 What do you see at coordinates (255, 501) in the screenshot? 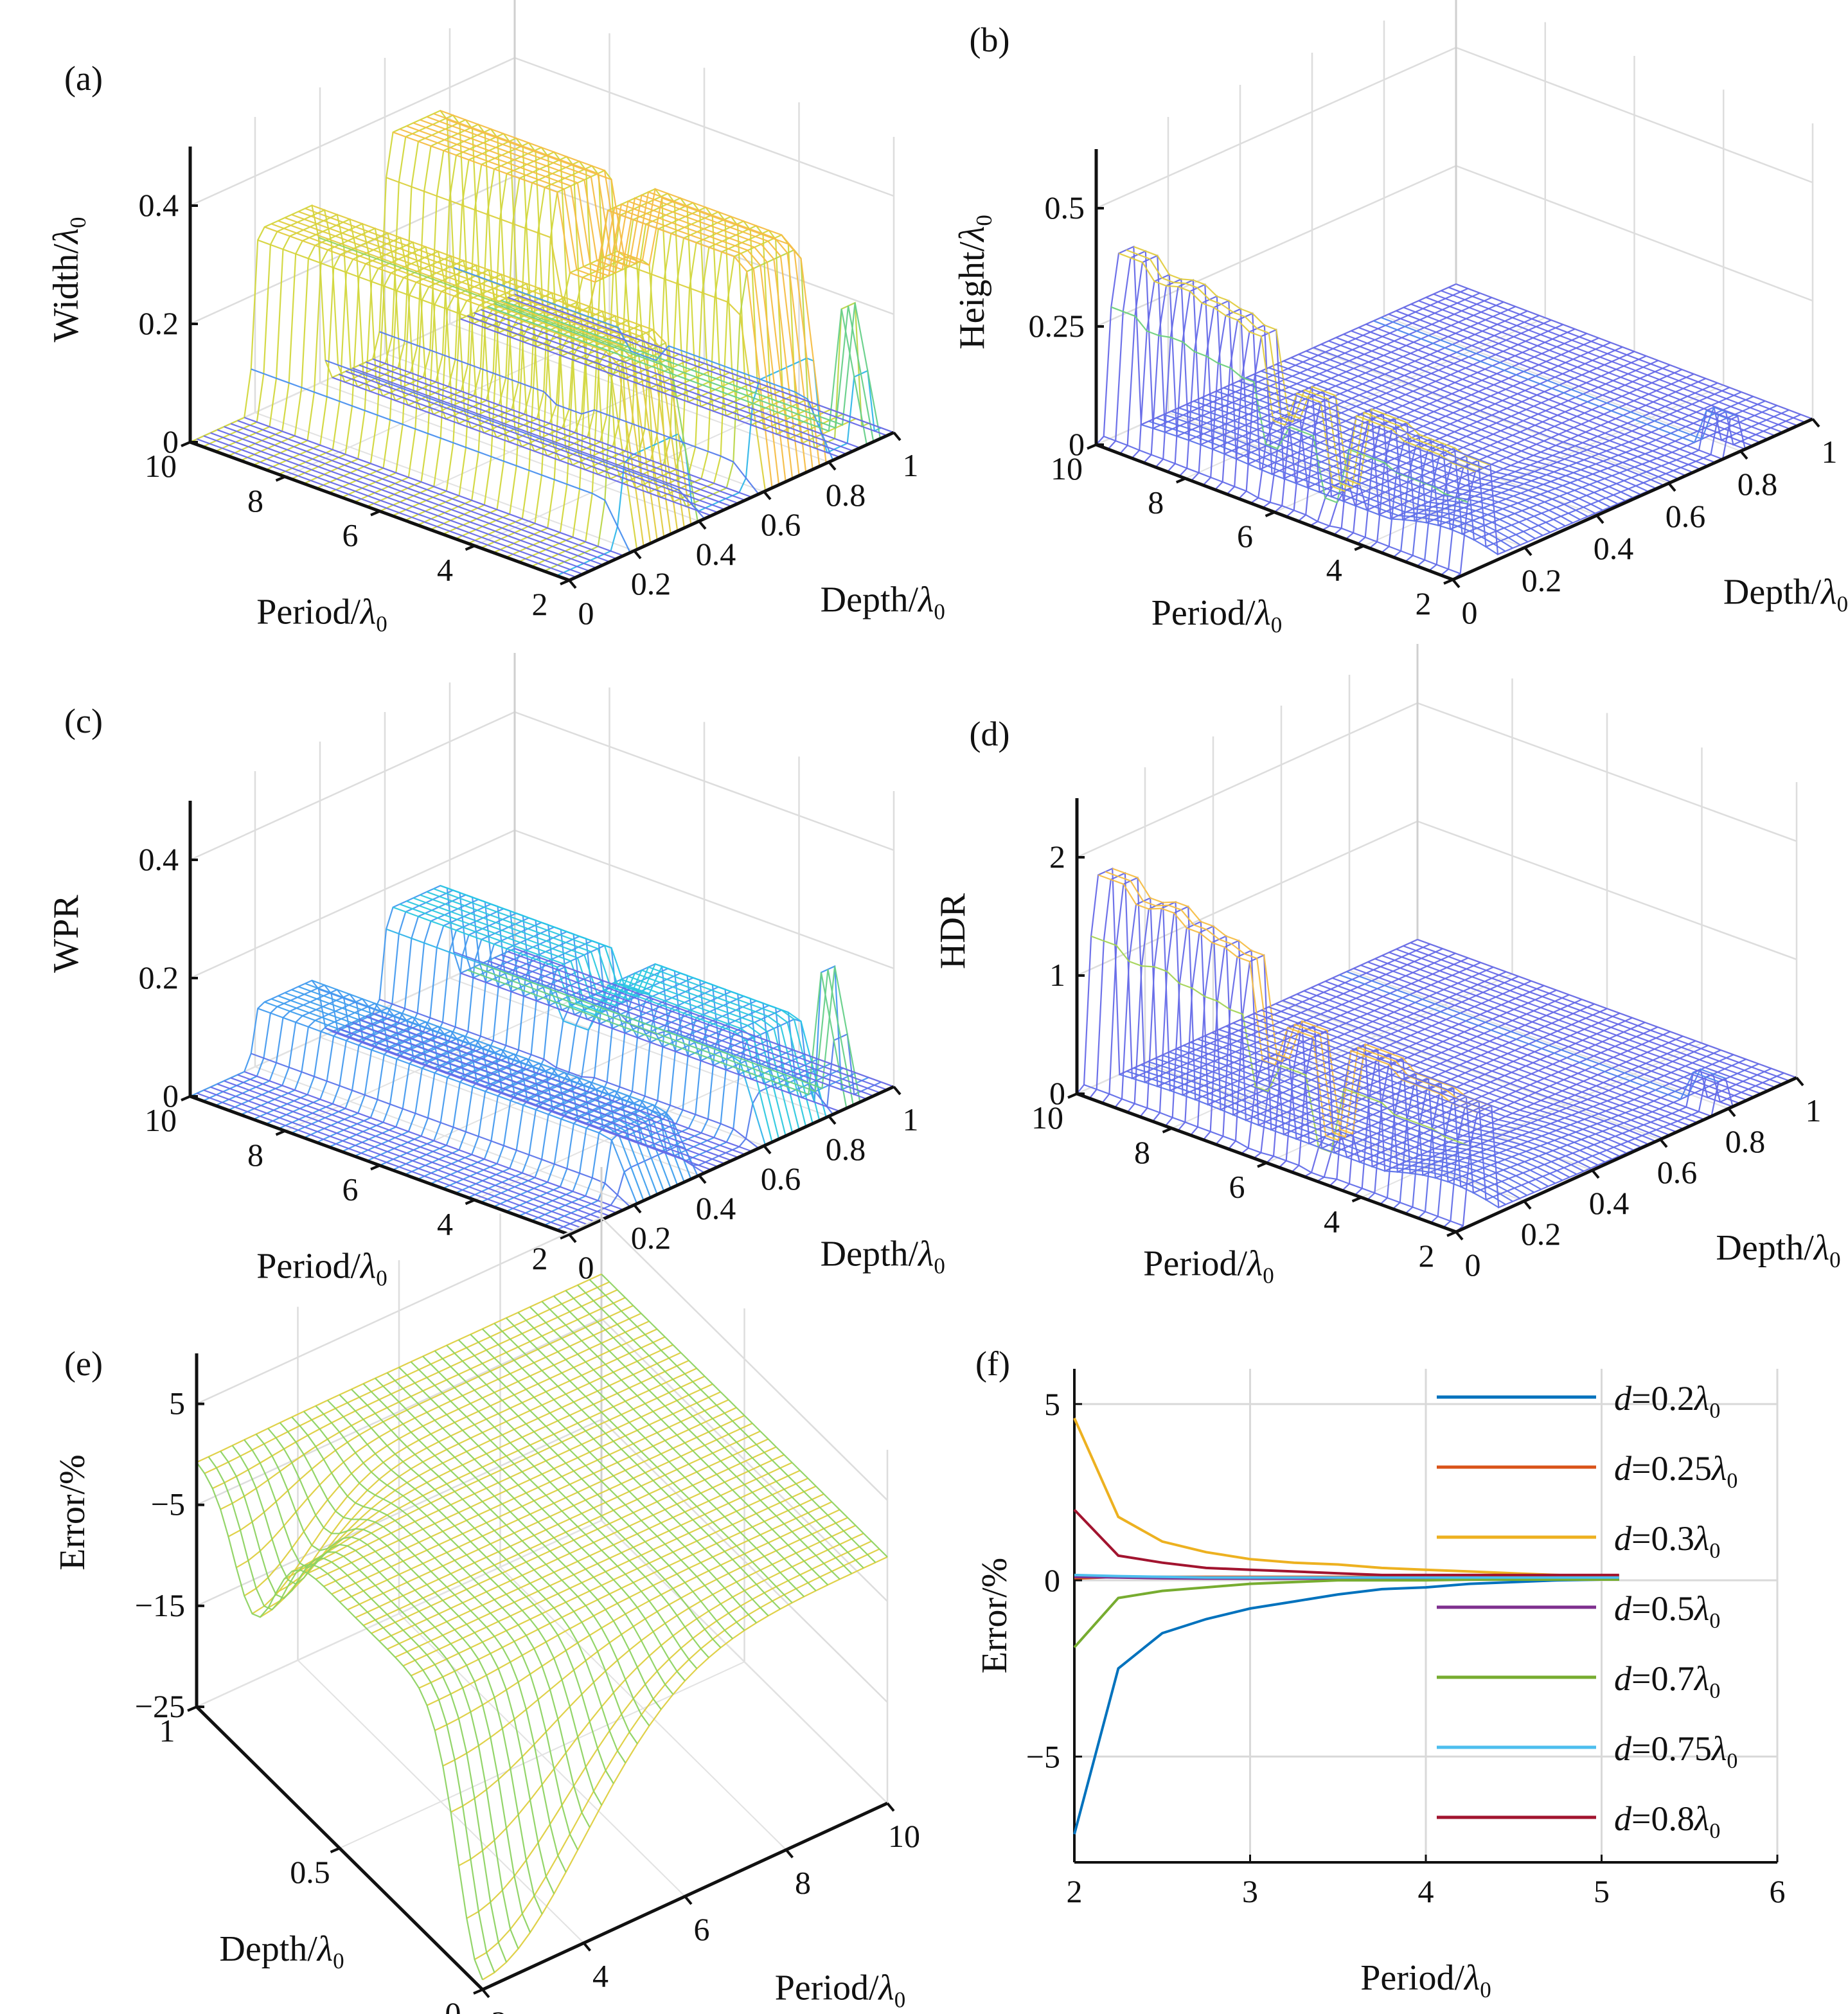
I see `x-tick-label: 8` at bounding box center [255, 501].